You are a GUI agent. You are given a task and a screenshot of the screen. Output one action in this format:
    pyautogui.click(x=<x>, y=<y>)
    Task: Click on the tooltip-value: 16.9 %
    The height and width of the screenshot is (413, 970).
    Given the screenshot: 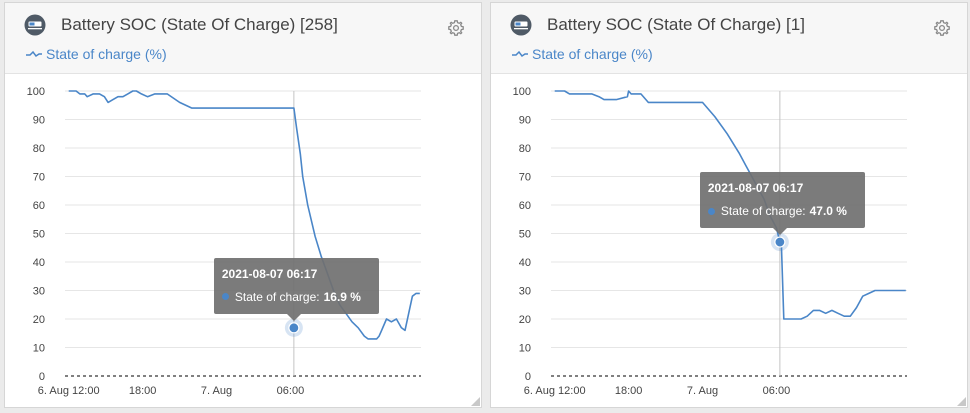 What is the action you would take?
    pyautogui.click(x=342, y=296)
    